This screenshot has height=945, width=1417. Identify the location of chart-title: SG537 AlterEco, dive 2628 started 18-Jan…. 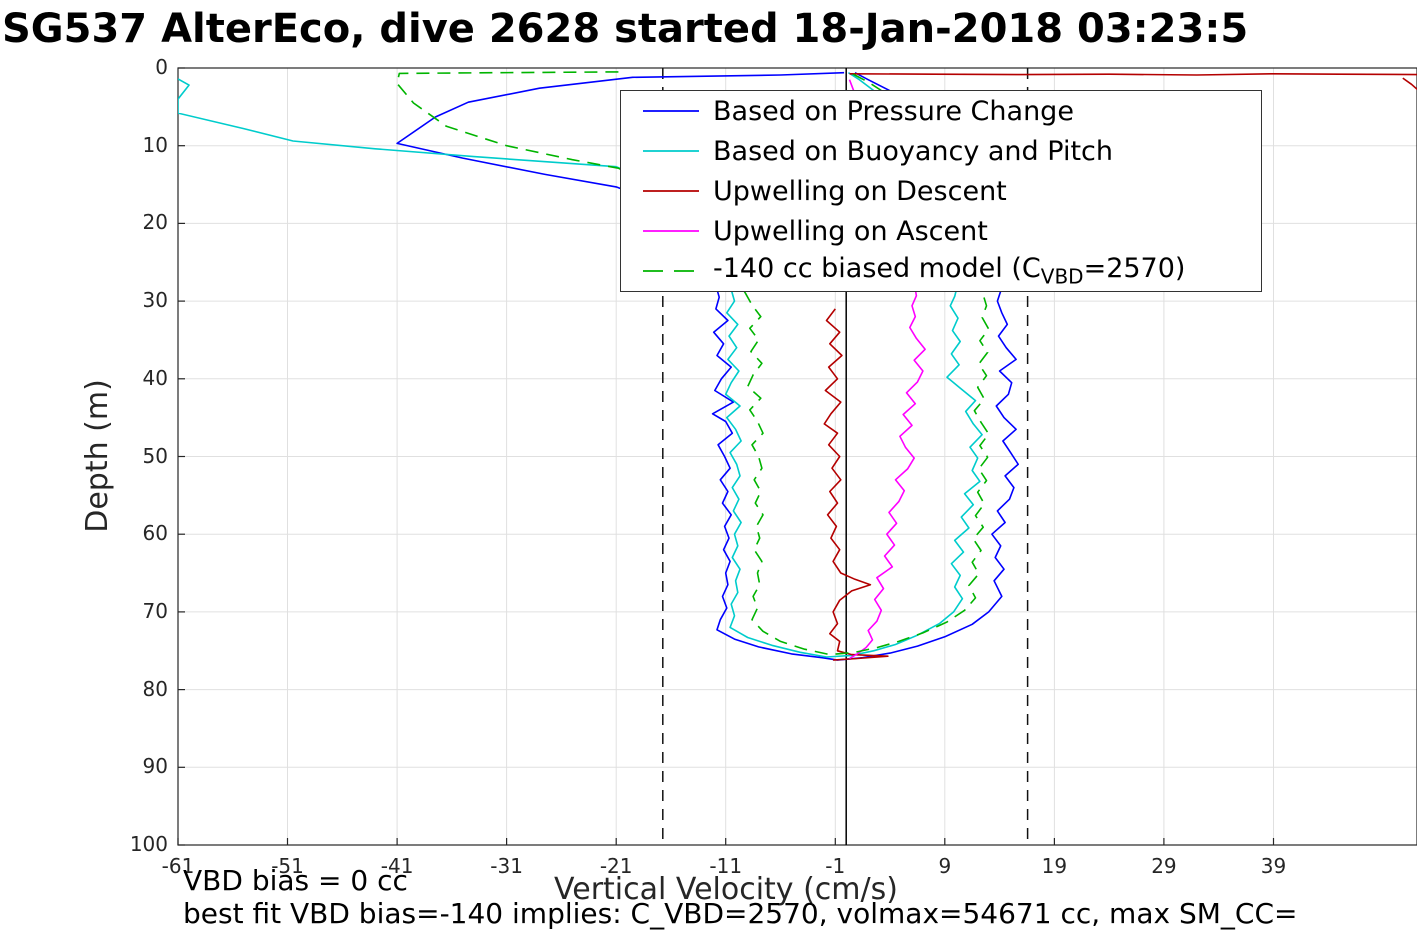
(625, 29).